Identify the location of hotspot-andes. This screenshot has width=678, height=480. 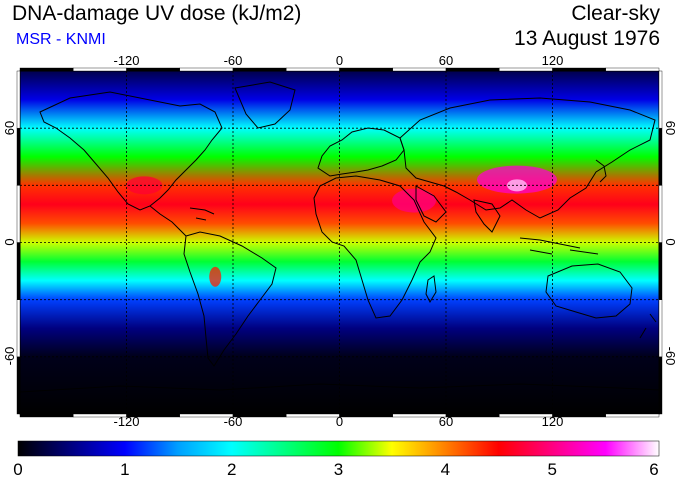
(215, 276).